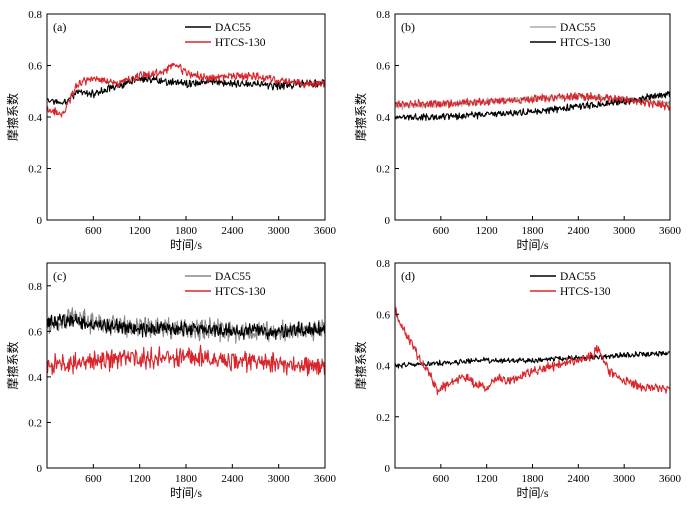  I want to click on panel-label: (b), so click(408, 27).